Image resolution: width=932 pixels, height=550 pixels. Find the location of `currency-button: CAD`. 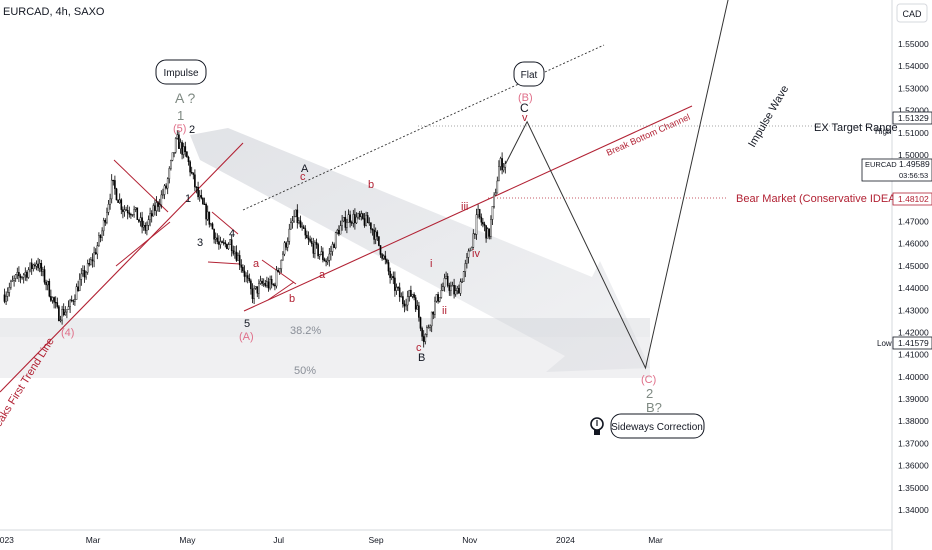

currency-button: CAD is located at coordinates (912, 13).